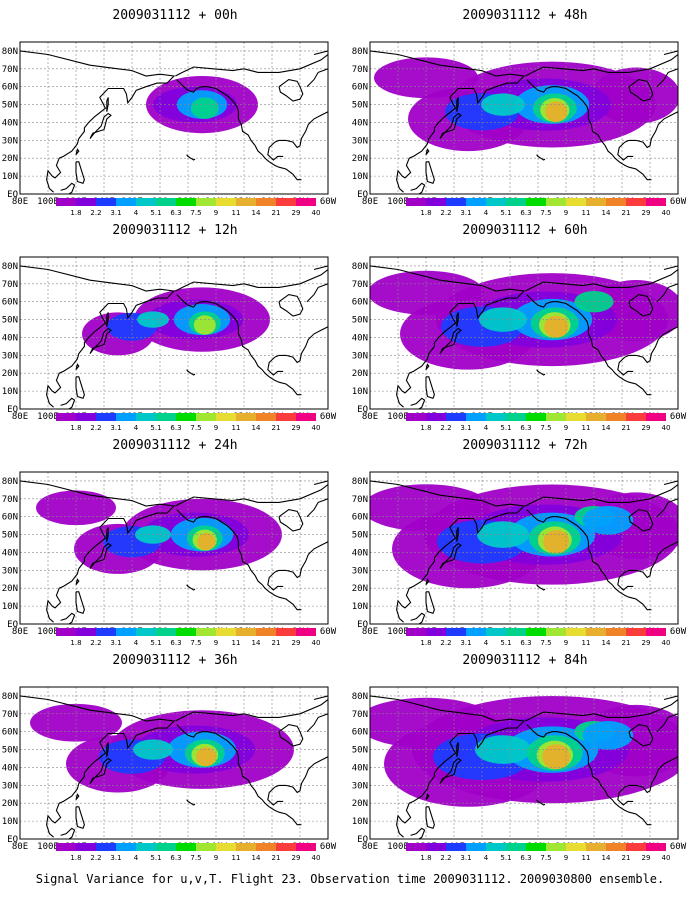 This screenshot has height=900, width=700. Describe the element at coordinates (75, 857) in the screenshot. I see `legend-label: 1.8` at that location.